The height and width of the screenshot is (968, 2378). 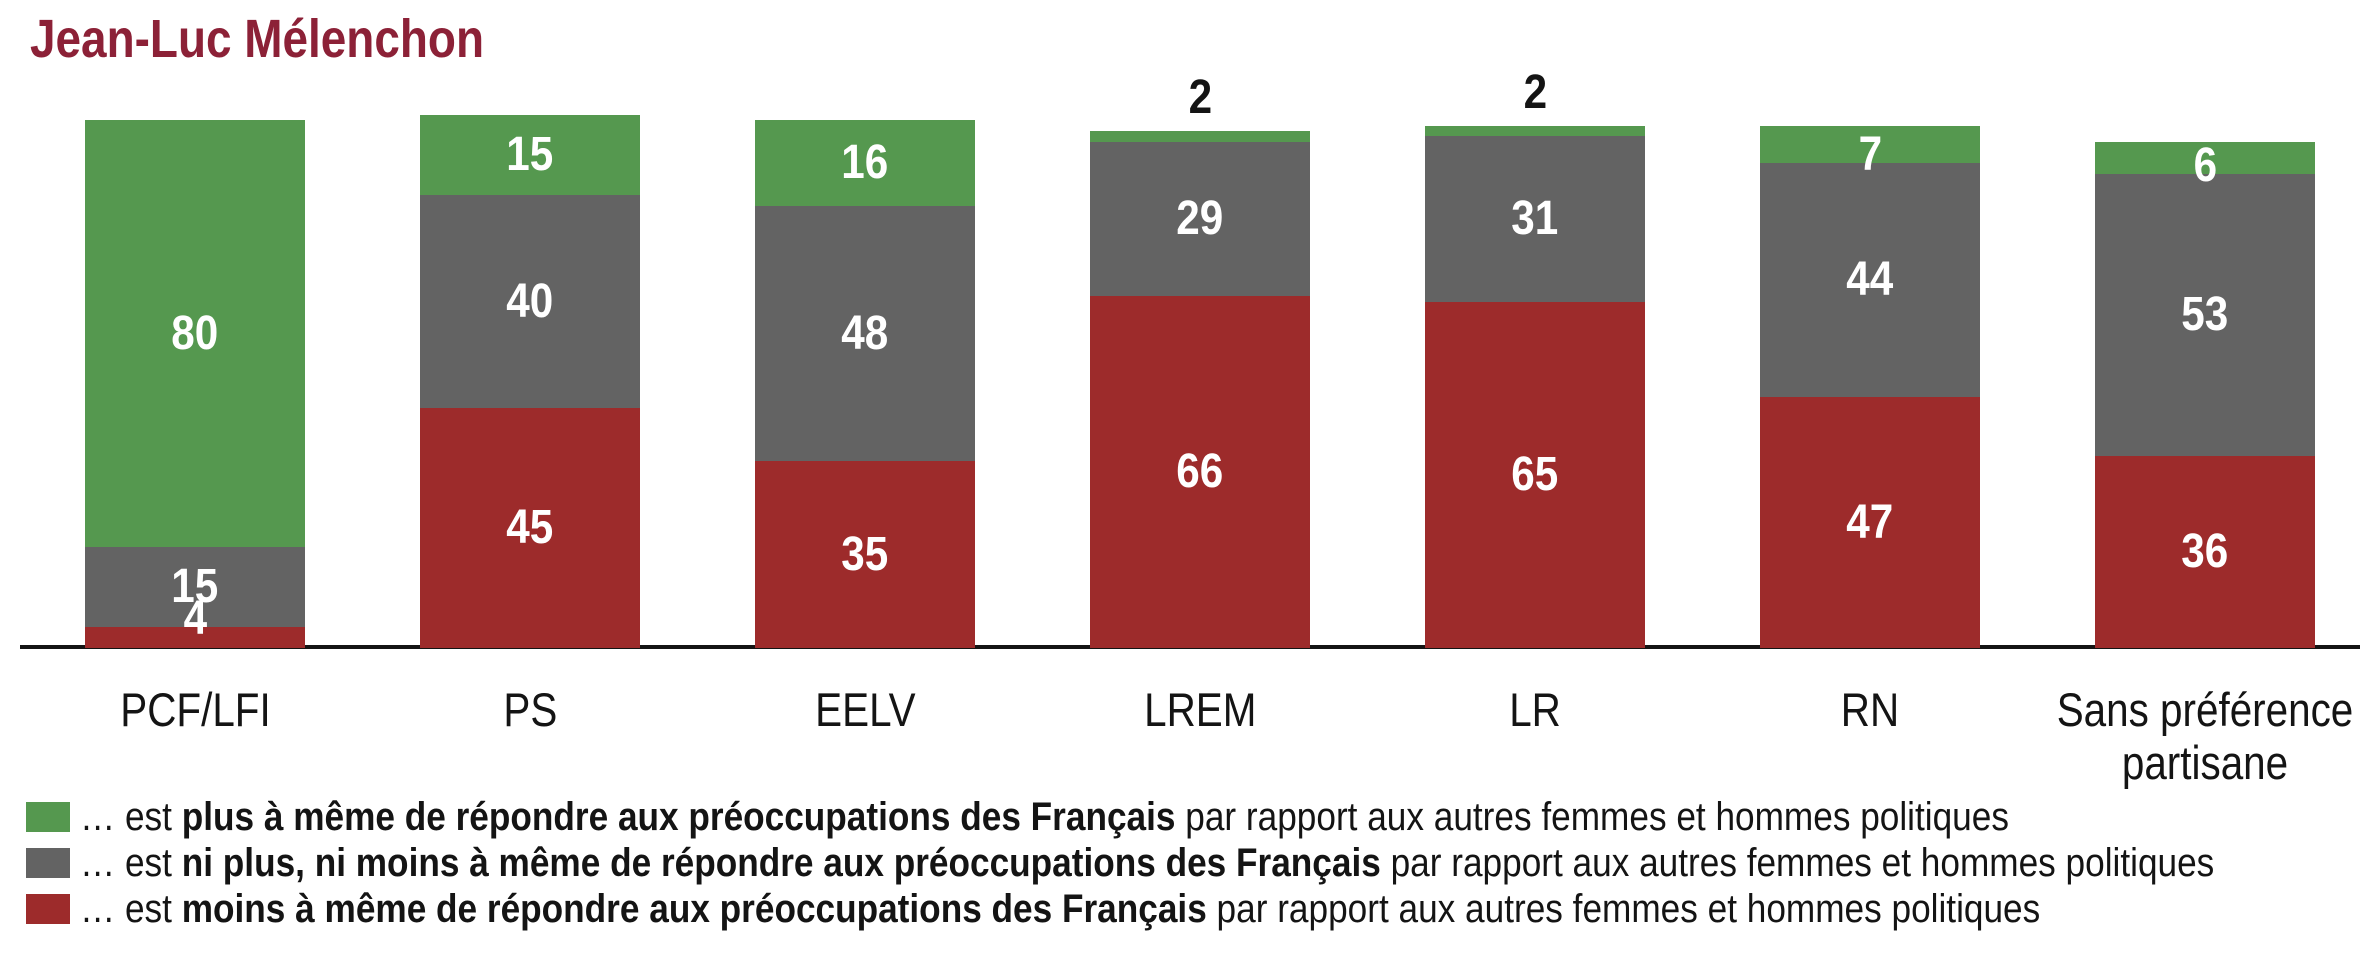 I want to click on category-label-lr: LR, so click(x=1535, y=710).